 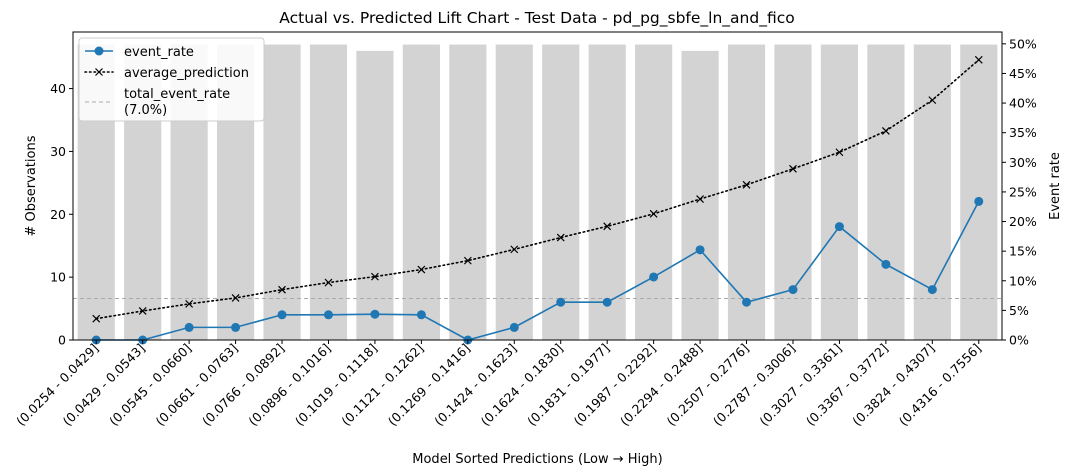 What do you see at coordinates (99, 72) in the screenshot?
I see `legend-average-prediction-marker` at bounding box center [99, 72].